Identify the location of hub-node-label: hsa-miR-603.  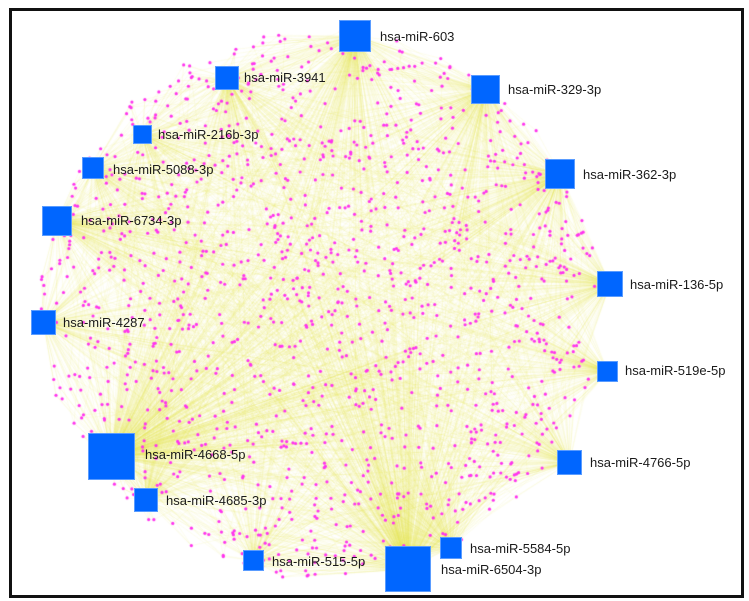
(417, 36).